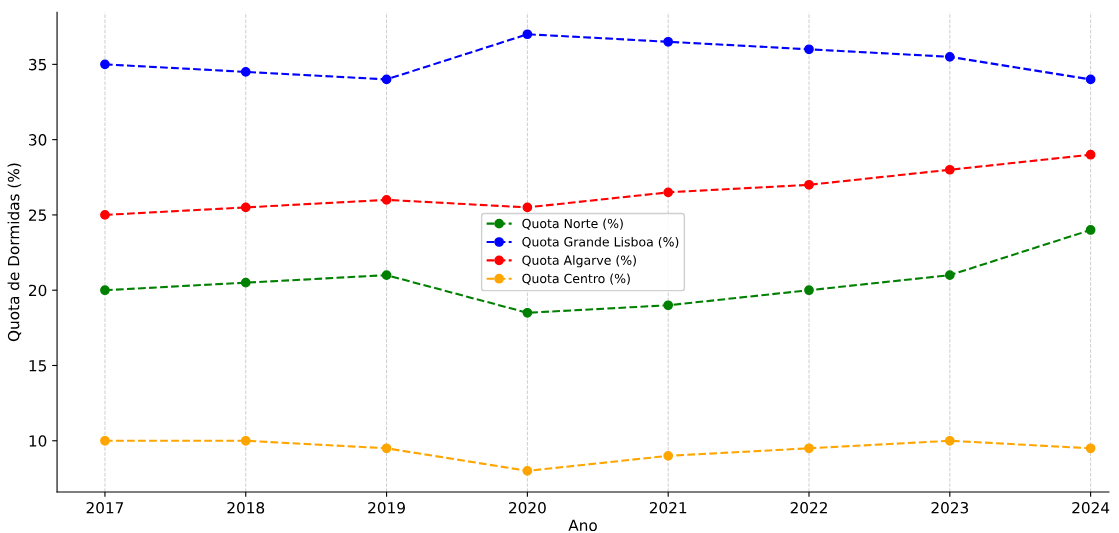  What do you see at coordinates (808, 507) in the screenshot?
I see `x-tick-label: 2022` at bounding box center [808, 507].